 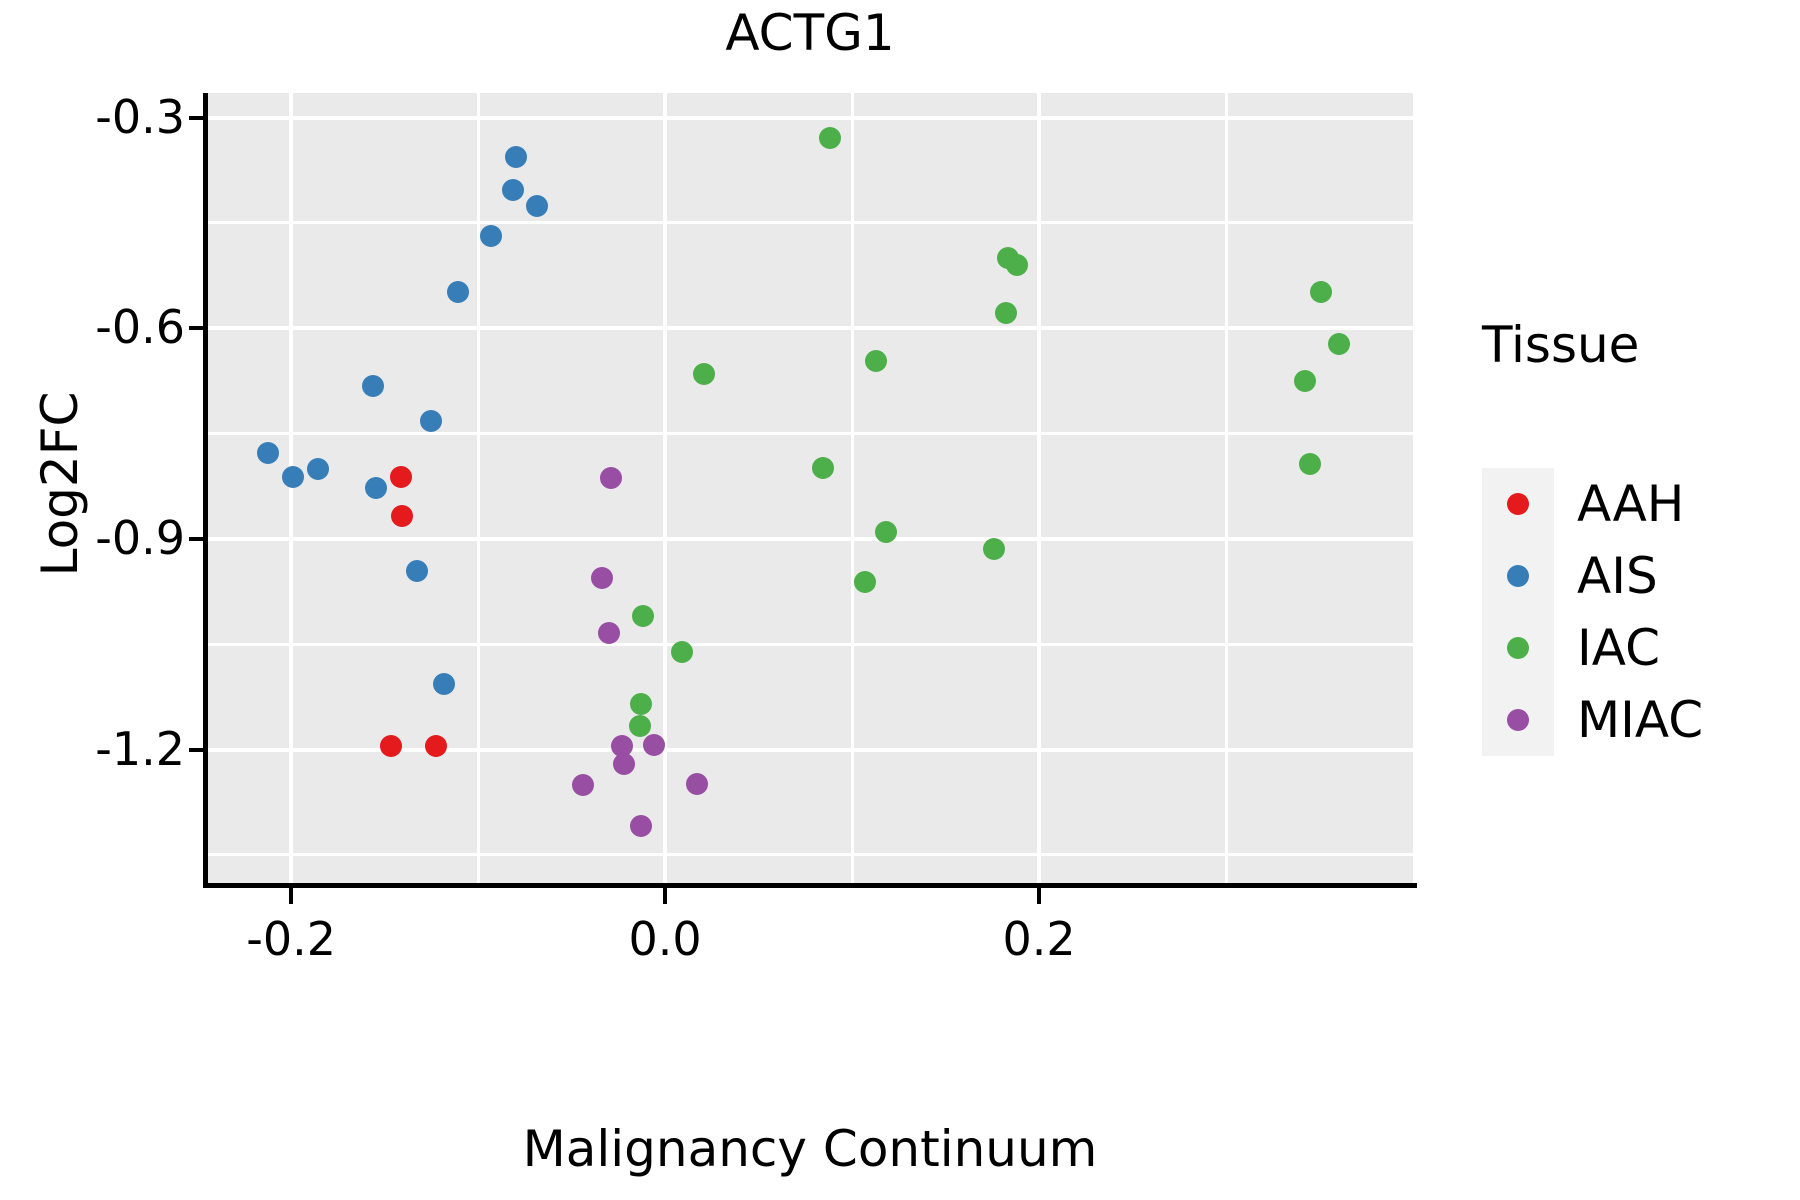 I want to click on y-tick-label: -0.6, so click(x=140, y=327).